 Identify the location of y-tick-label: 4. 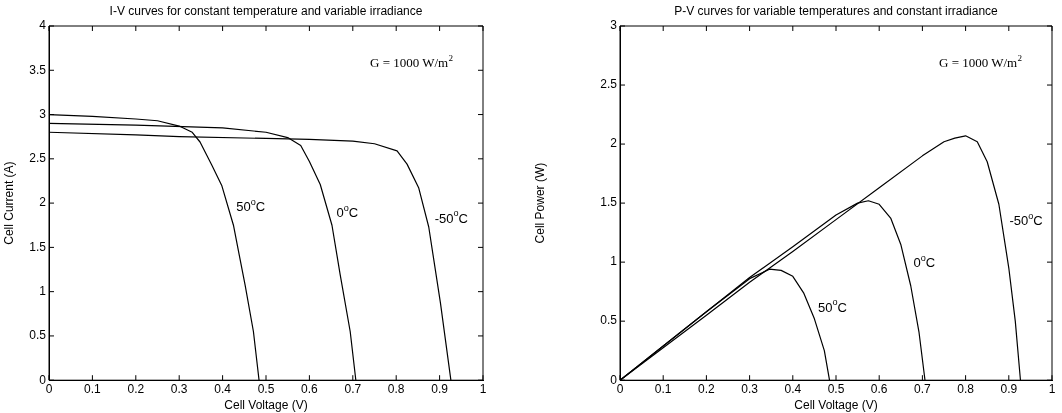
(43, 25).